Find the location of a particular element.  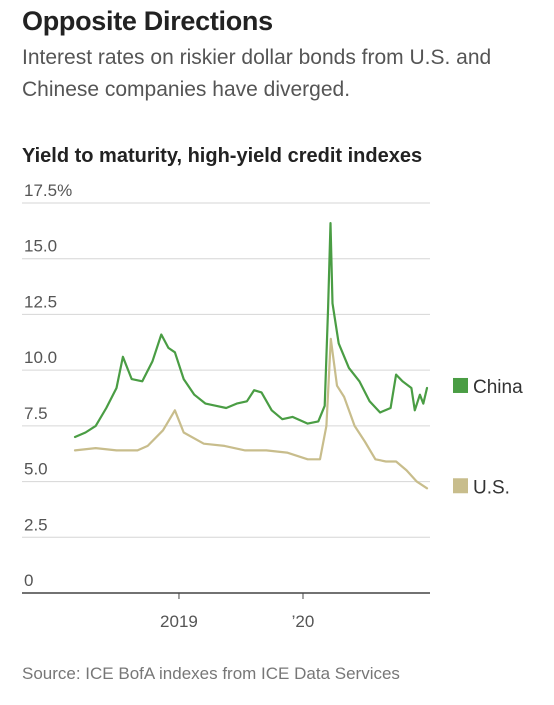

legend: China U.S. is located at coordinates (488, 437).